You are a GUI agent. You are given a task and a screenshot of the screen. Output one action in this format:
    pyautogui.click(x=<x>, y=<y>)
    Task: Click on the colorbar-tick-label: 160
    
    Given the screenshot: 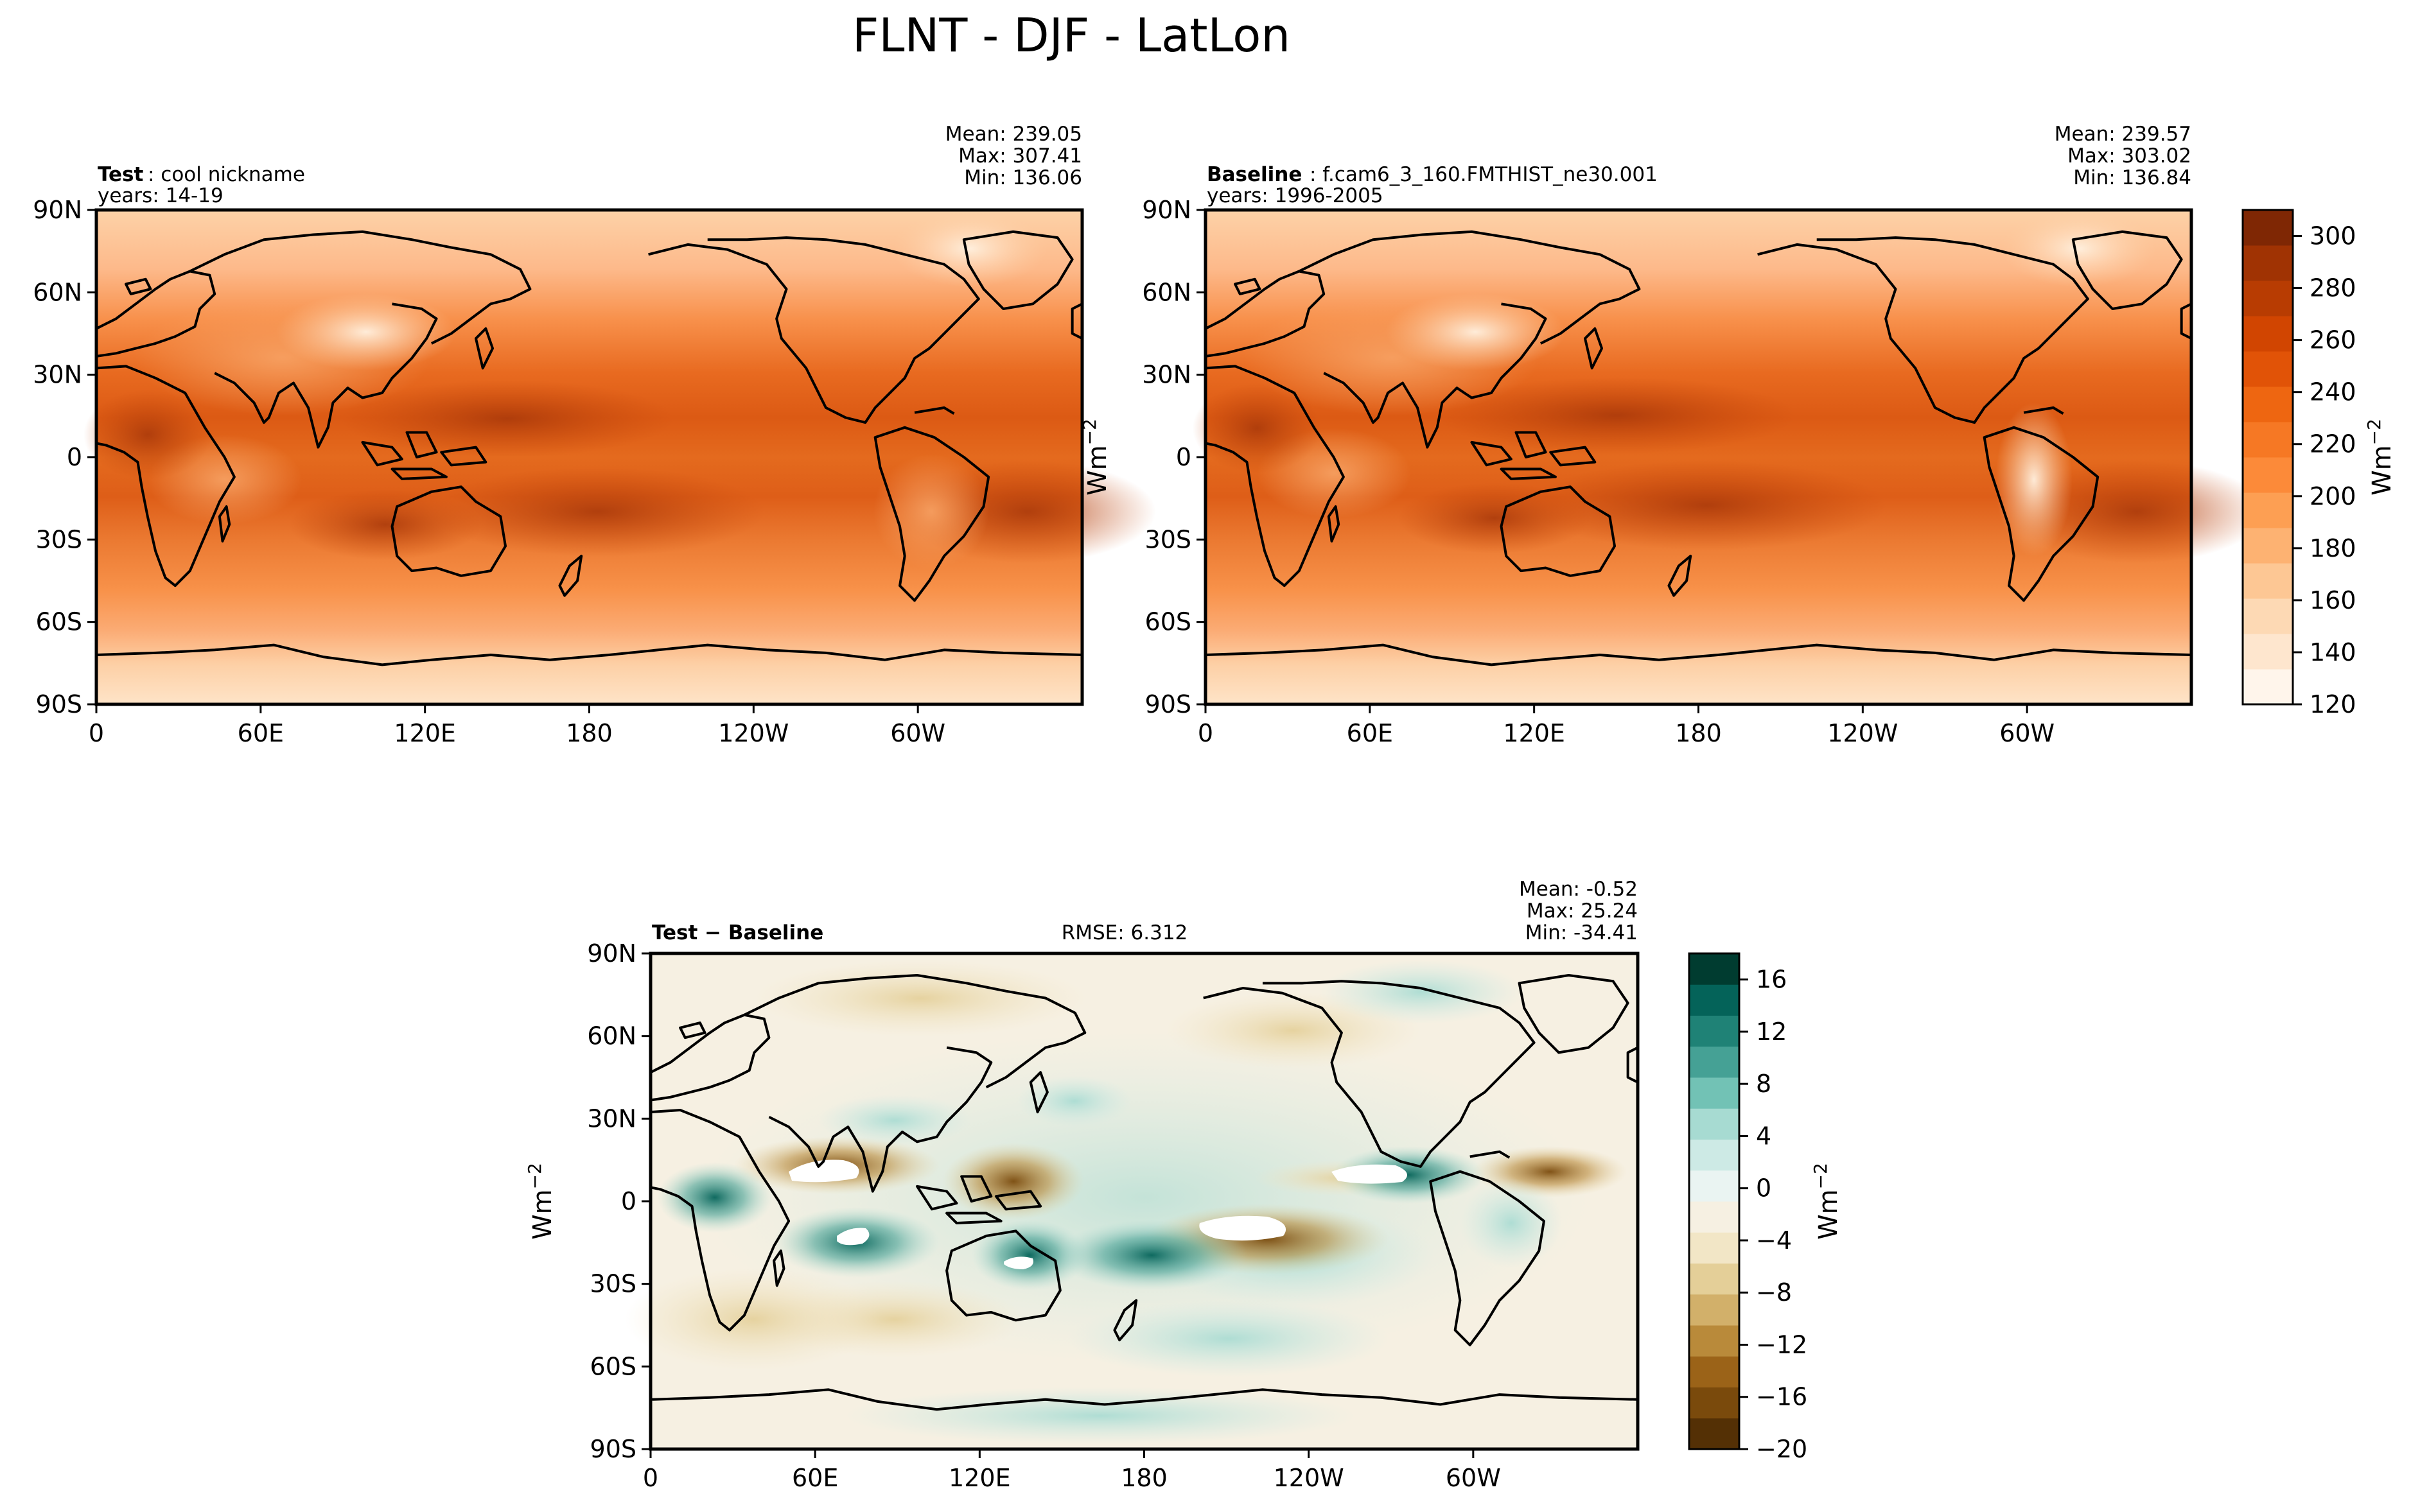 What is the action you would take?
    pyautogui.click(x=2333, y=600)
    